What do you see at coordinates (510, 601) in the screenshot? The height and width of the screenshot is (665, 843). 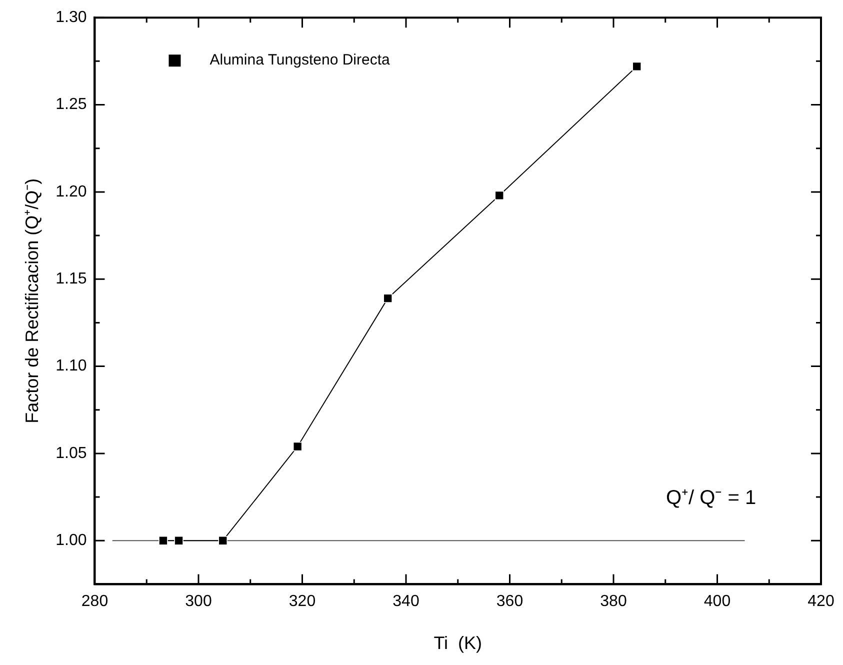 I see `x-tick-label: 360` at bounding box center [510, 601].